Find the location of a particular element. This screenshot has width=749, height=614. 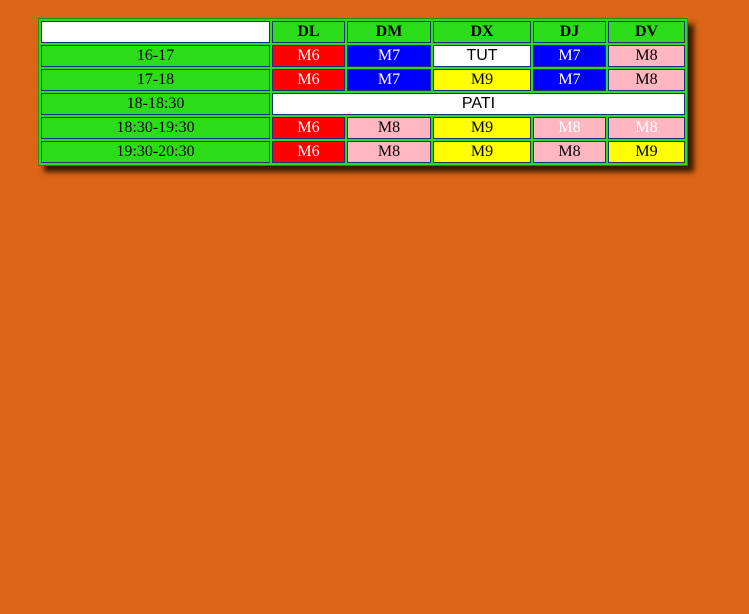

time-slot-cell: 19:30-20:30 is located at coordinates (155, 152).